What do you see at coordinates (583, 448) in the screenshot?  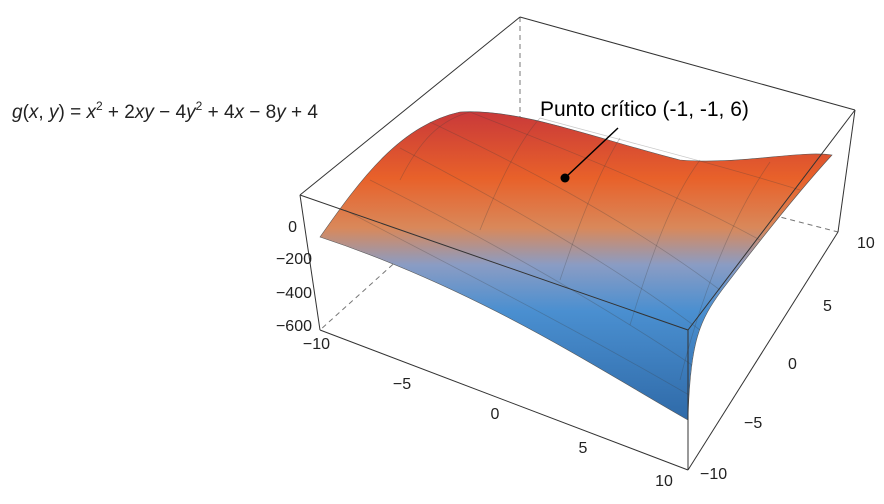 I see `x-tick-label: 5` at bounding box center [583, 448].